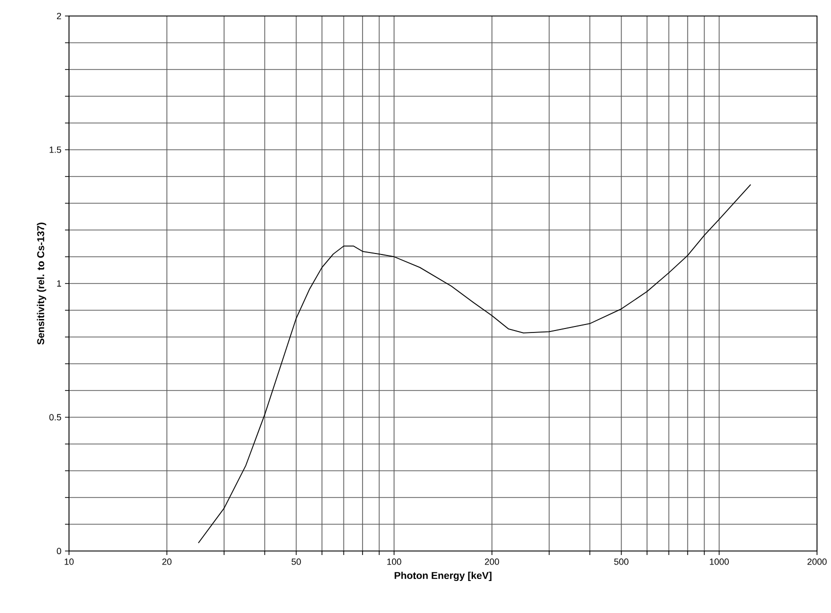  I want to click on x-tick-label: 20, so click(167, 561).